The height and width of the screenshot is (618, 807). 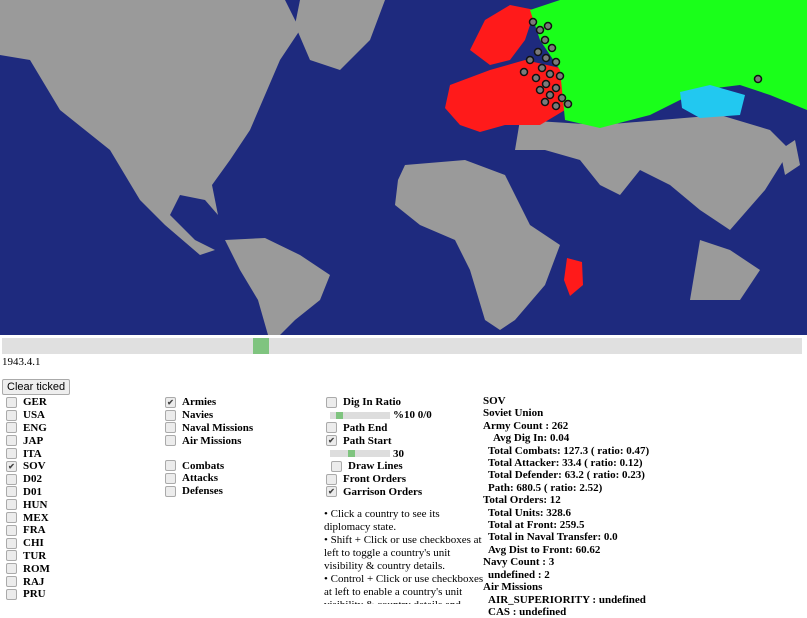 What do you see at coordinates (379, 440) in the screenshot?
I see `path-start-toggle: ✔ Path Start` at bounding box center [379, 440].